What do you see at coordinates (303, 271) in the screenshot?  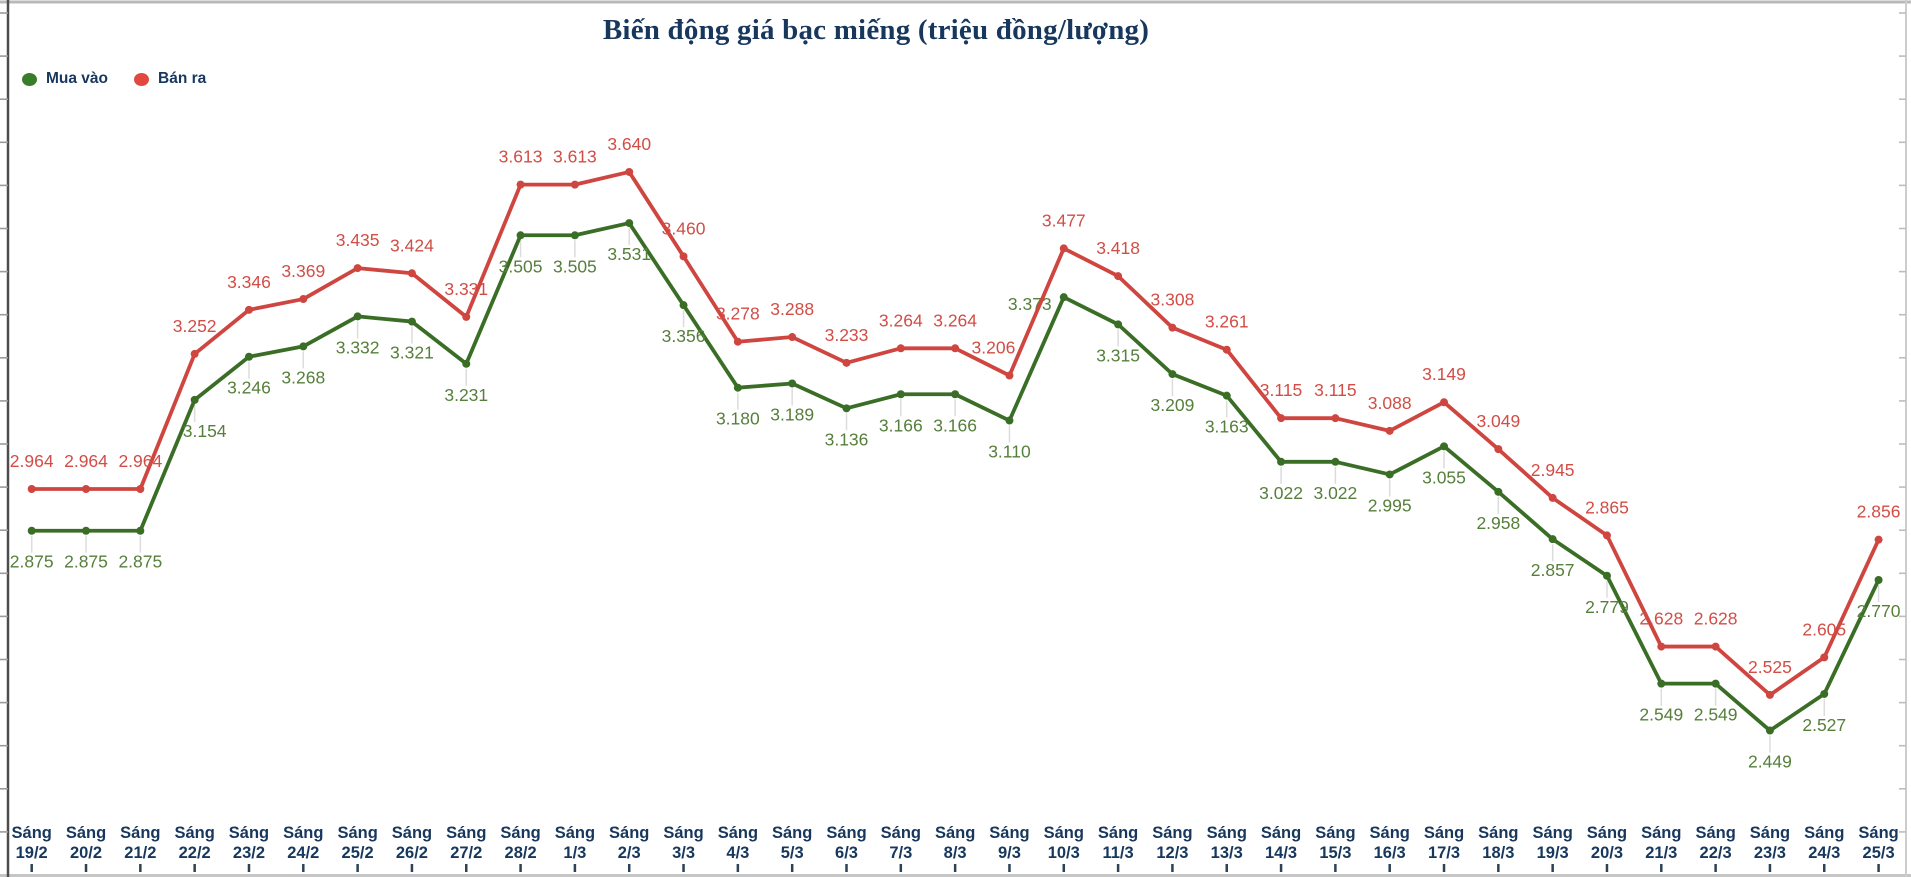 I see `sell-value-label: 3.369` at bounding box center [303, 271].